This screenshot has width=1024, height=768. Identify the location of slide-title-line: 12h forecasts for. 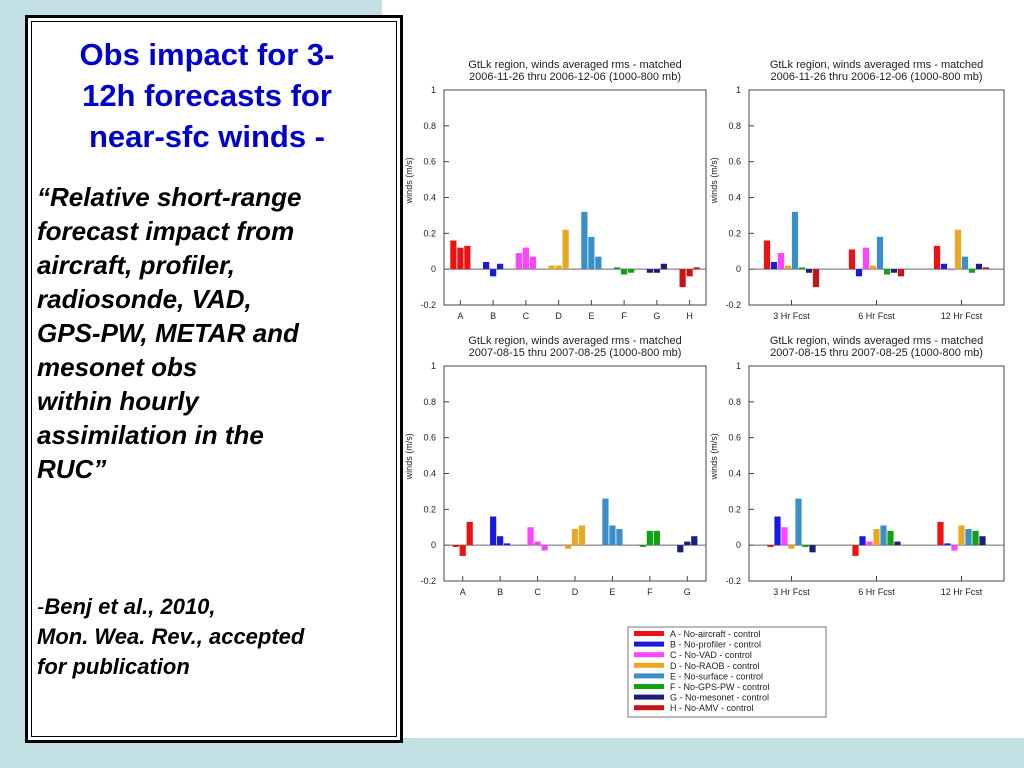
(207, 95).